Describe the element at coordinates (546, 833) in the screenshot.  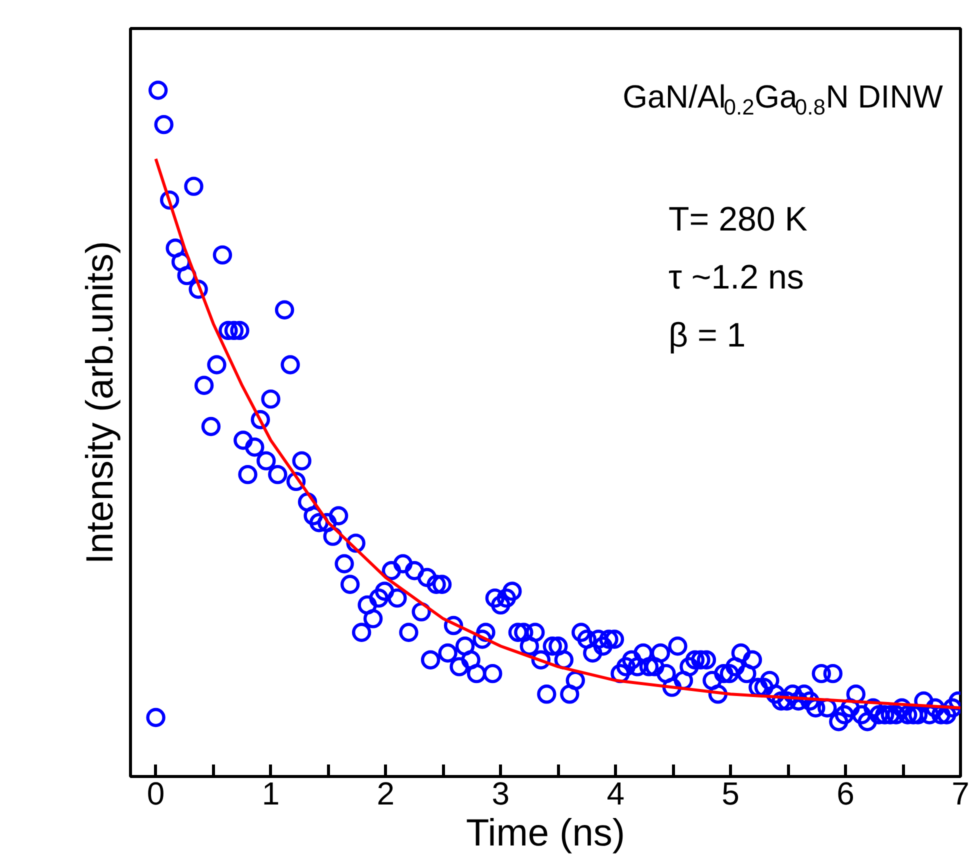
I see `x-axis-title: Time (ns)` at that location.